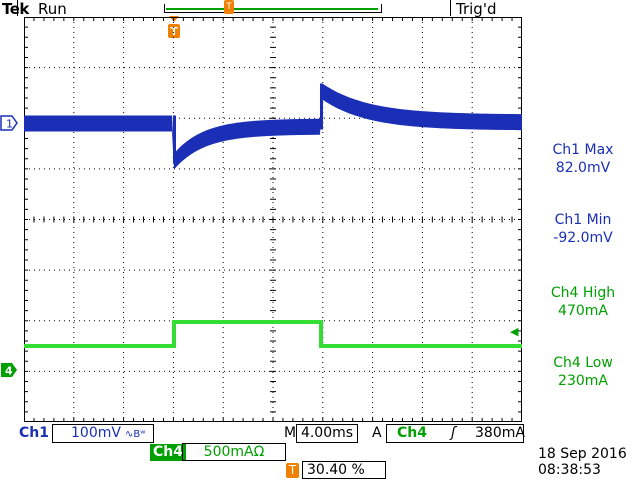 The width and height of the screenshot is (640, 480). I want to click on record-length-bar, so click(273, 8).